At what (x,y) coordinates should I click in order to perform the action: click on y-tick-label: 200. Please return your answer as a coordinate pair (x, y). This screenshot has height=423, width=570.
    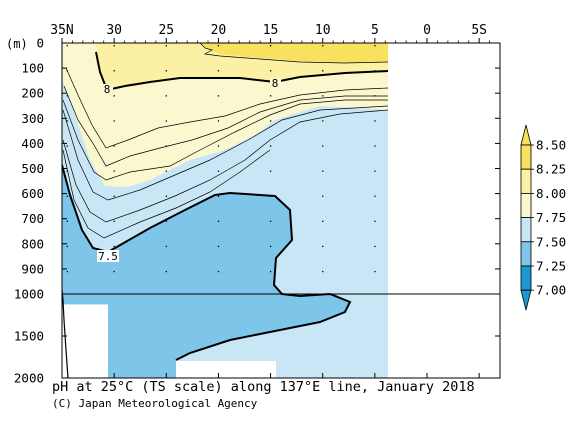
    Looking at the image, I should click on (32, 93).